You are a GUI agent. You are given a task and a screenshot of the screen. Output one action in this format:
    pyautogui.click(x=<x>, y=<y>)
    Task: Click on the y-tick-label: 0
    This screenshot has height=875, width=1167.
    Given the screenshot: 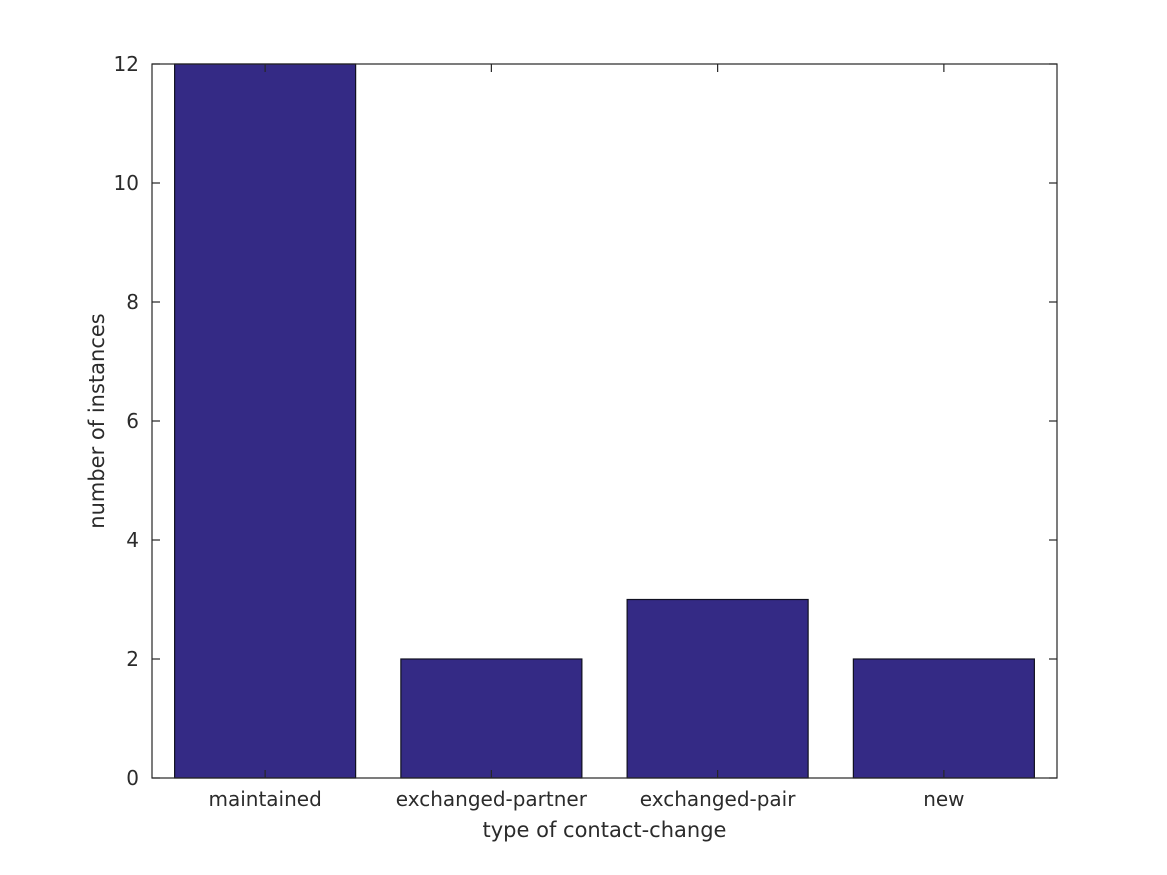 What is the action you would take?
    pyautogui.click(x=132, y=778)
    